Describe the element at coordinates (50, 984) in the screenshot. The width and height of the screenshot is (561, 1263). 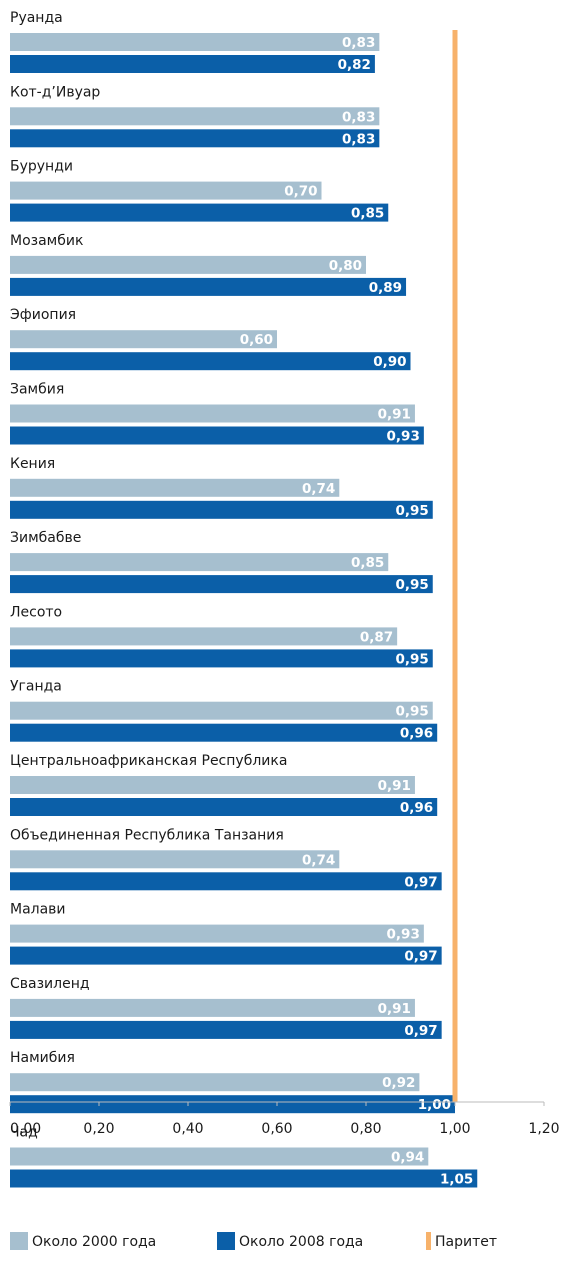
I see `category-label: Свазиленд` at that location.